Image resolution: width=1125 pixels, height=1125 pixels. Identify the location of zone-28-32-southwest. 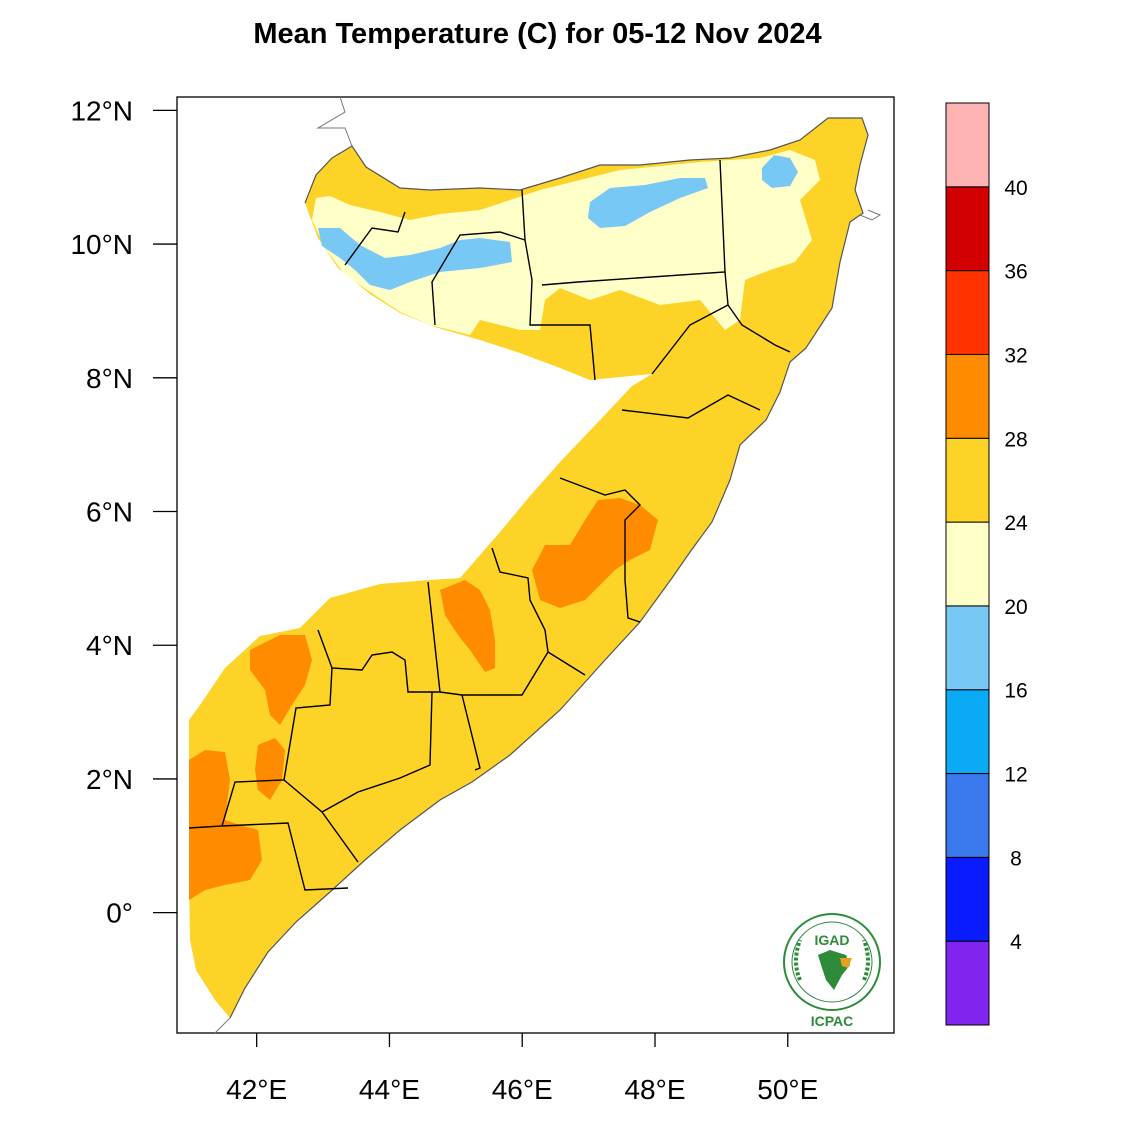
(225, 825).